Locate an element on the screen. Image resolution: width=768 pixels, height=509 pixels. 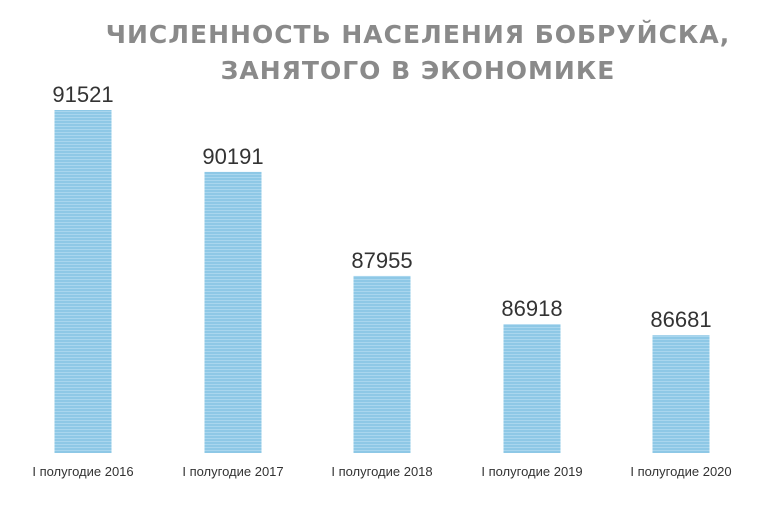
data-label-2: 87955 is located at coordinates (381, 260).